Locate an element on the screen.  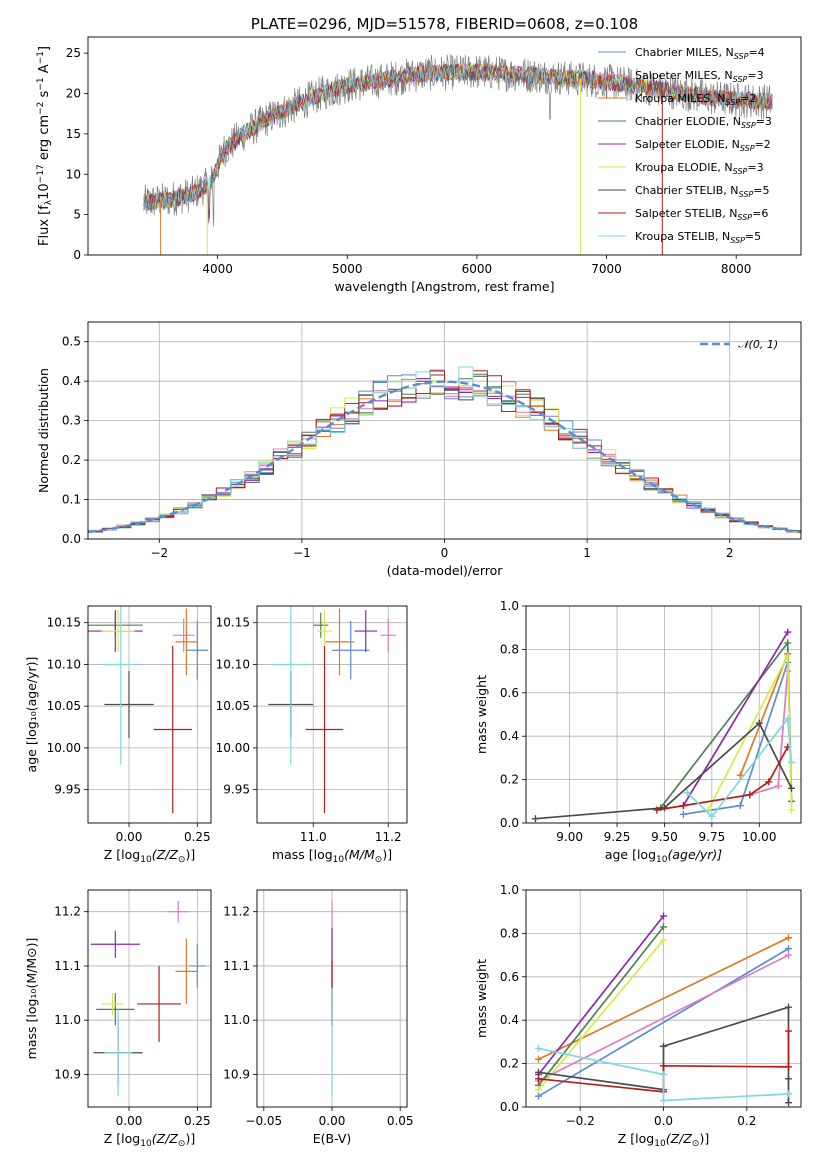
series-salp_elodie is located at coordinates (601, 995).